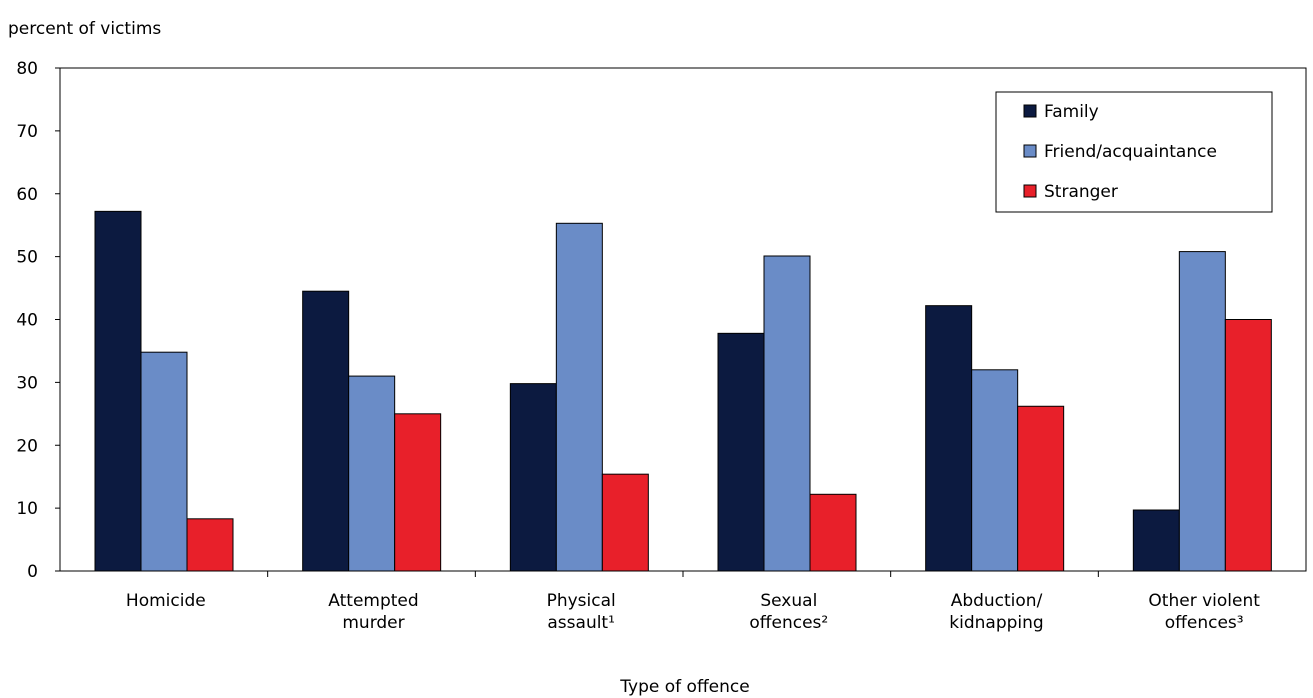 This screenshot has height=698, width=1313. Describe the element at coordinates (1204, 601) in the screenshot. I see `x-category-label: Other violent` at that location.